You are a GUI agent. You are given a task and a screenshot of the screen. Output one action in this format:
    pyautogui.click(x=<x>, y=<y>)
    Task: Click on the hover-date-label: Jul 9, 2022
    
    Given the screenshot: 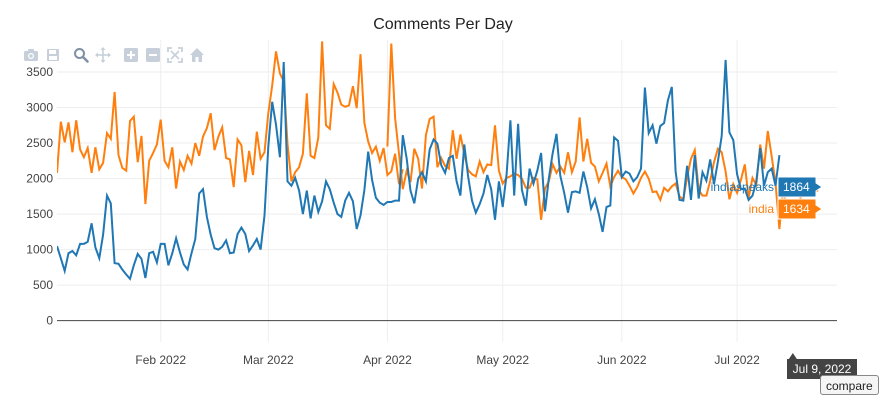 What is the action you would take?
    pyautogui.click(x=822, y=369)
    